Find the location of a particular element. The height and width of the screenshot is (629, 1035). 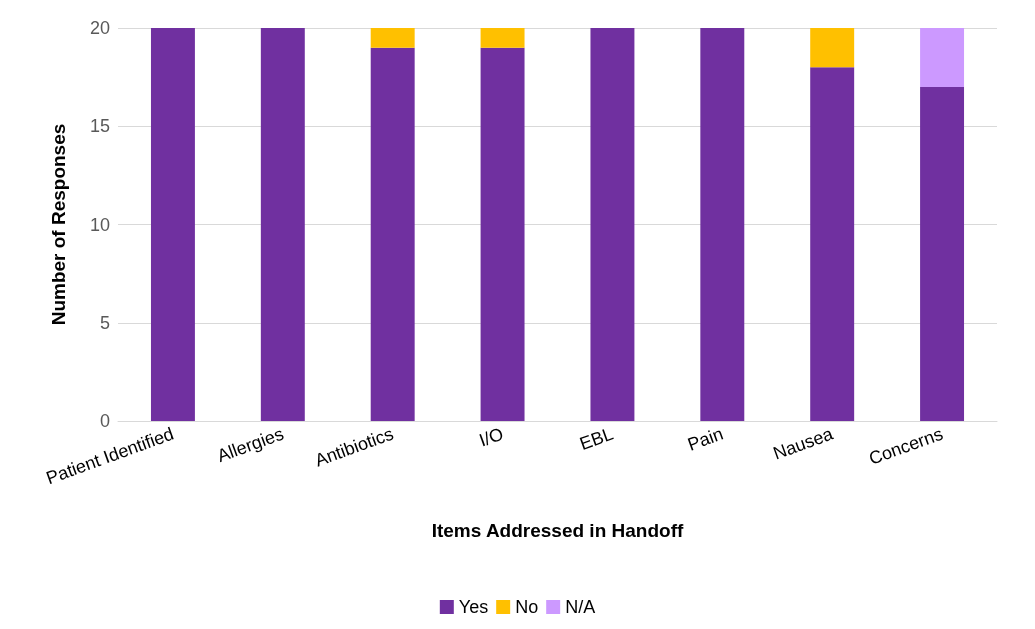

x-tick-label: Pain is located at coordinates (705, 439).